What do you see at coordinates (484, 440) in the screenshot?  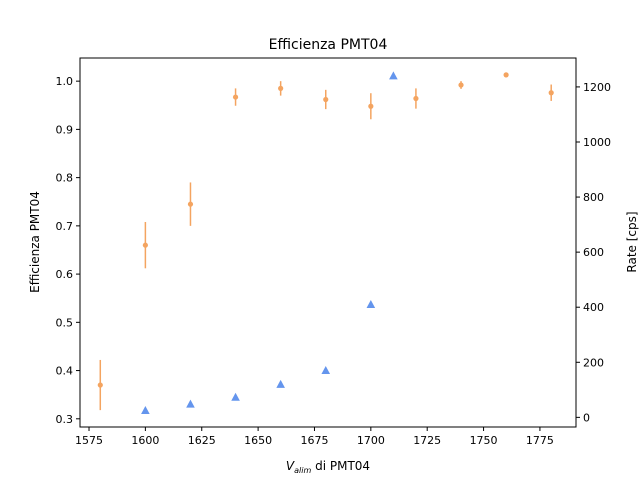 I see `x-tick-label: 1750` at bounding box center [484, 440].